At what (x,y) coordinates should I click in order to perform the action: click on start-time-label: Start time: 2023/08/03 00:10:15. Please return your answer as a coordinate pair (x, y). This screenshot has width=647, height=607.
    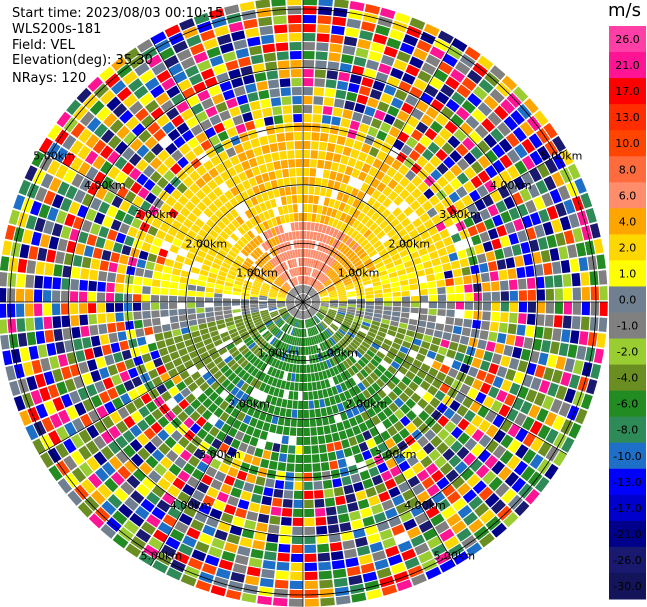
    Looking at the image, I should click on (118, 13).